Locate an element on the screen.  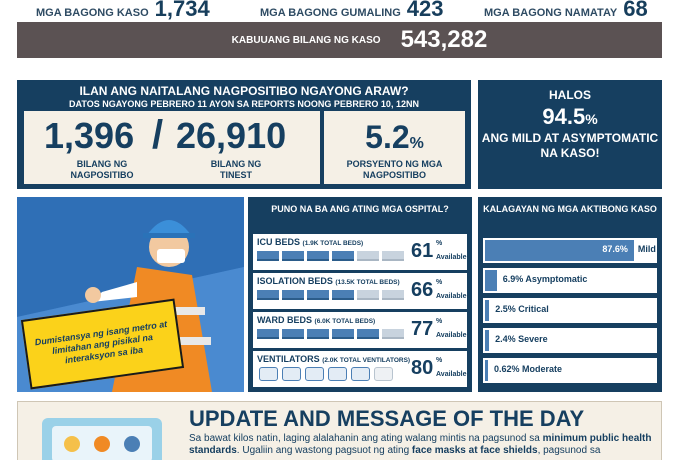
new-cases-label: MGA BAGONG KASO is located at coordinates (92, 13).